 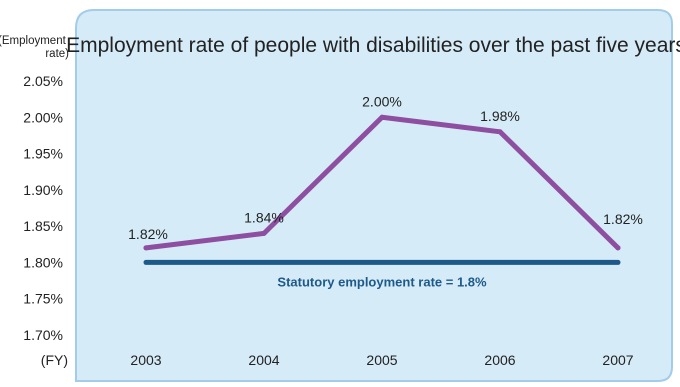 I want to click on x-tick-label: 2005, so click(x=381, y=360).